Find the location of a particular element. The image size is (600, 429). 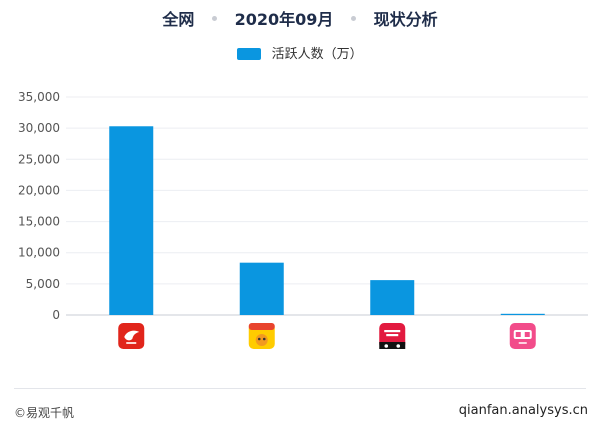

chart-title: 全网 2020年09月 现状分析 is located at coordinates (300, 18).